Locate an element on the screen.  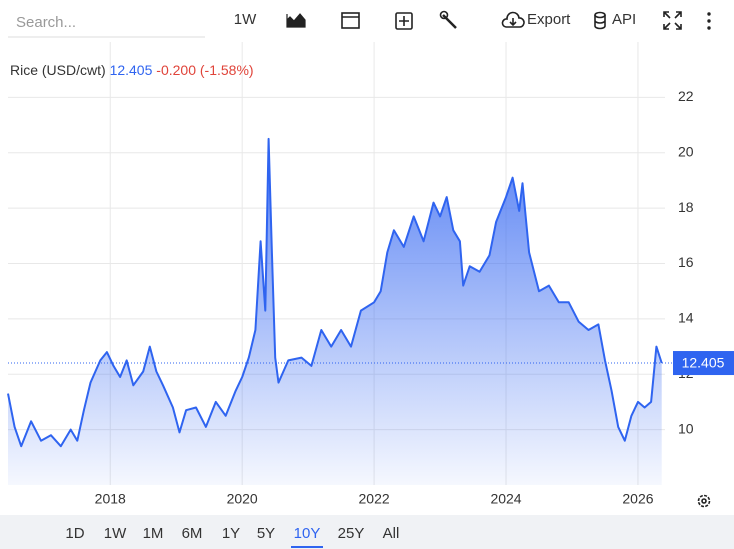
change: -0.200 is located at coordinates (176, 70).